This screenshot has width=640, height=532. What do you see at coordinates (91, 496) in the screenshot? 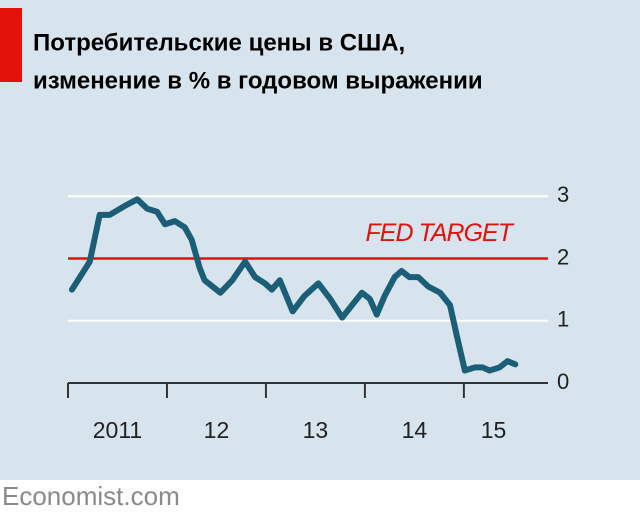
I see `source: Economist.com` at bounding box center [91, 496].